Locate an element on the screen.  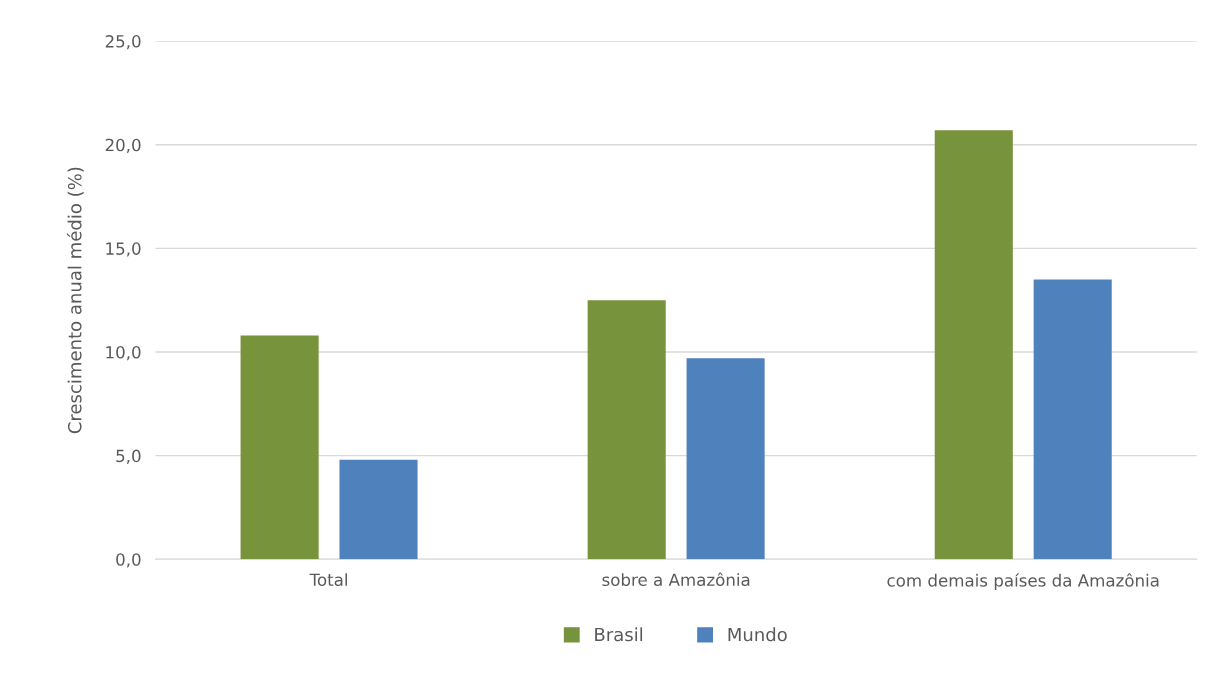
y-tick-label: 25,0 is located at coordinates (123, 42).